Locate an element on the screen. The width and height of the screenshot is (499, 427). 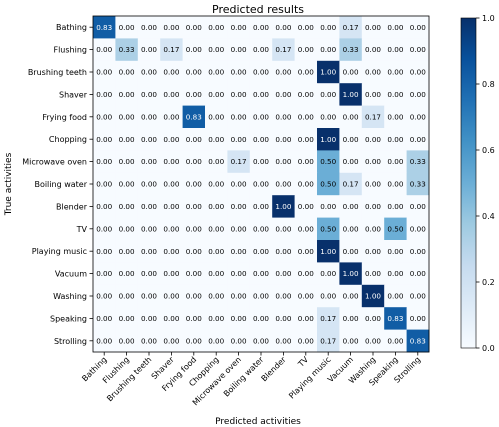
cell-value-label: 0.50 is located at coordinates (395, 228).